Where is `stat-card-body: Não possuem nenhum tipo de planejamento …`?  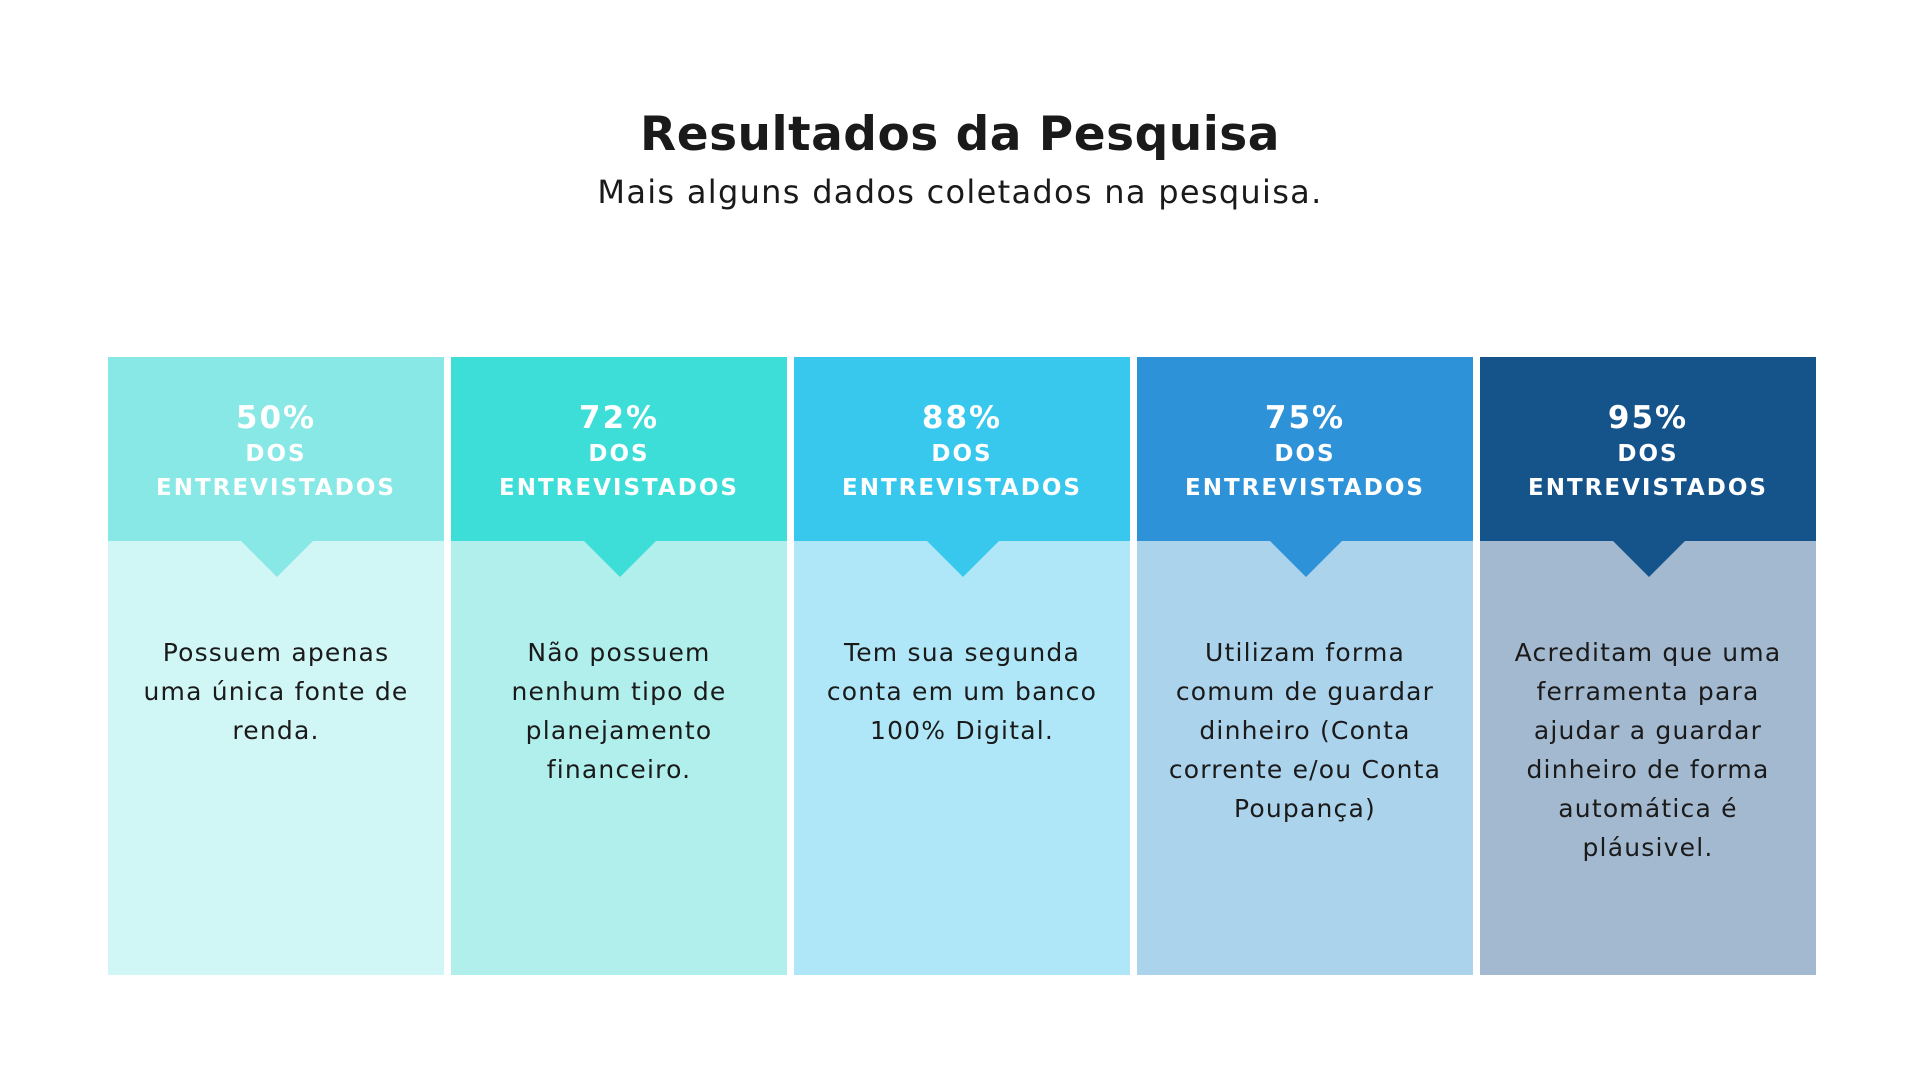
stat-card-body: Não possuem nenhum tipo de planejamento … is located at coordinates (619, 758).